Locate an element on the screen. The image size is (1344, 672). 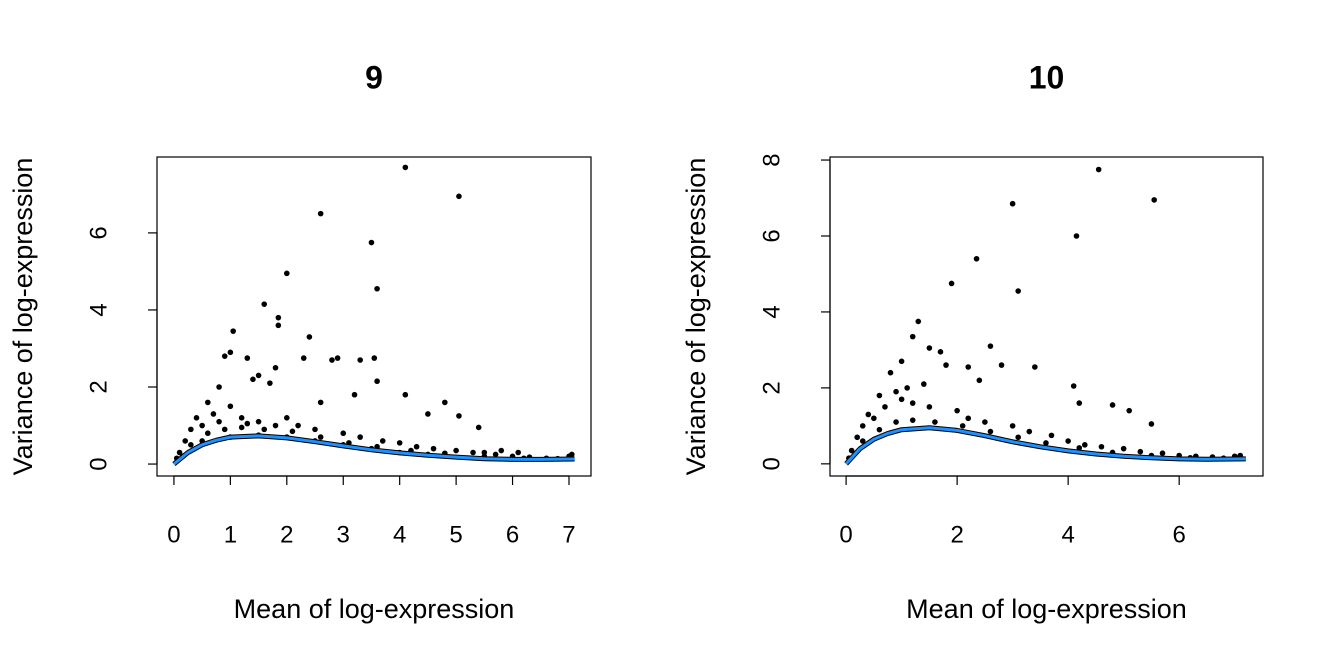
x-axis-label: Mean of log-expression is located at coordinates (374, 609).